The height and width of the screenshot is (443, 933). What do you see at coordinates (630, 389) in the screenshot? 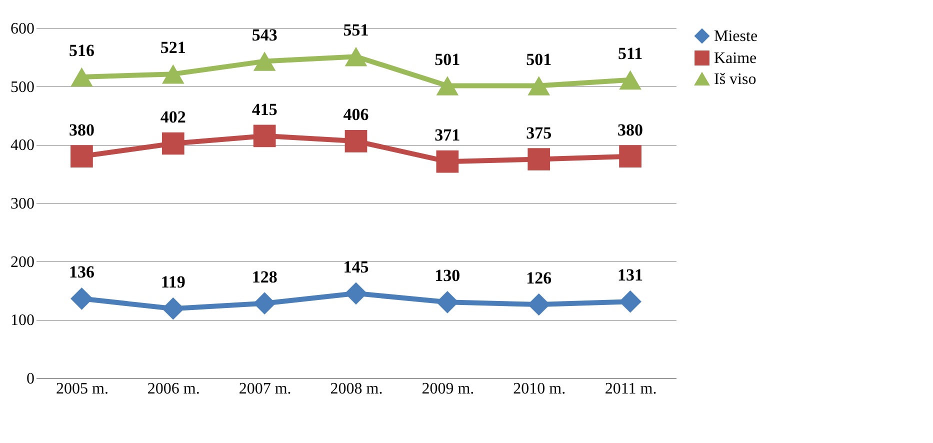
I see `x-tick-label: 2011 m.` at bounding box center [630, 389].